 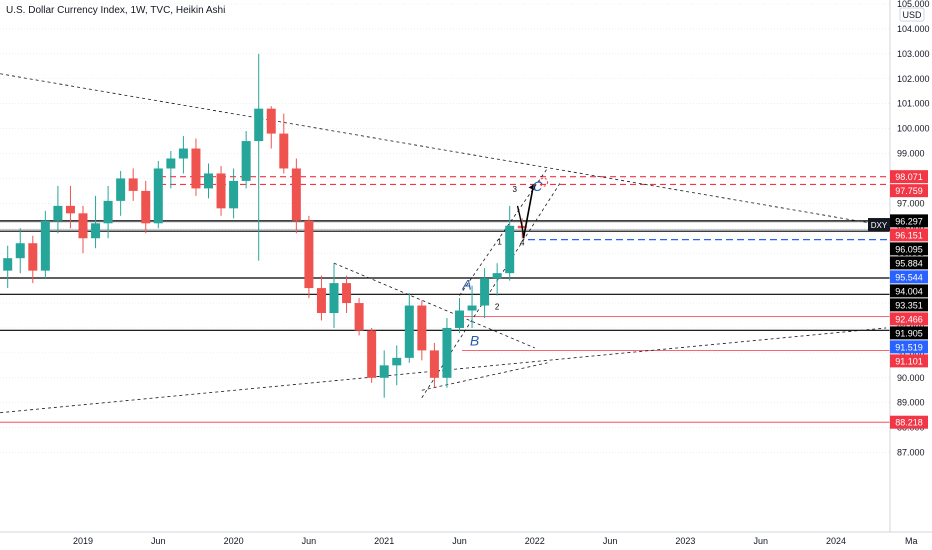 I want to click on price-tag-label: 95.884, so click(x=909, y=263).